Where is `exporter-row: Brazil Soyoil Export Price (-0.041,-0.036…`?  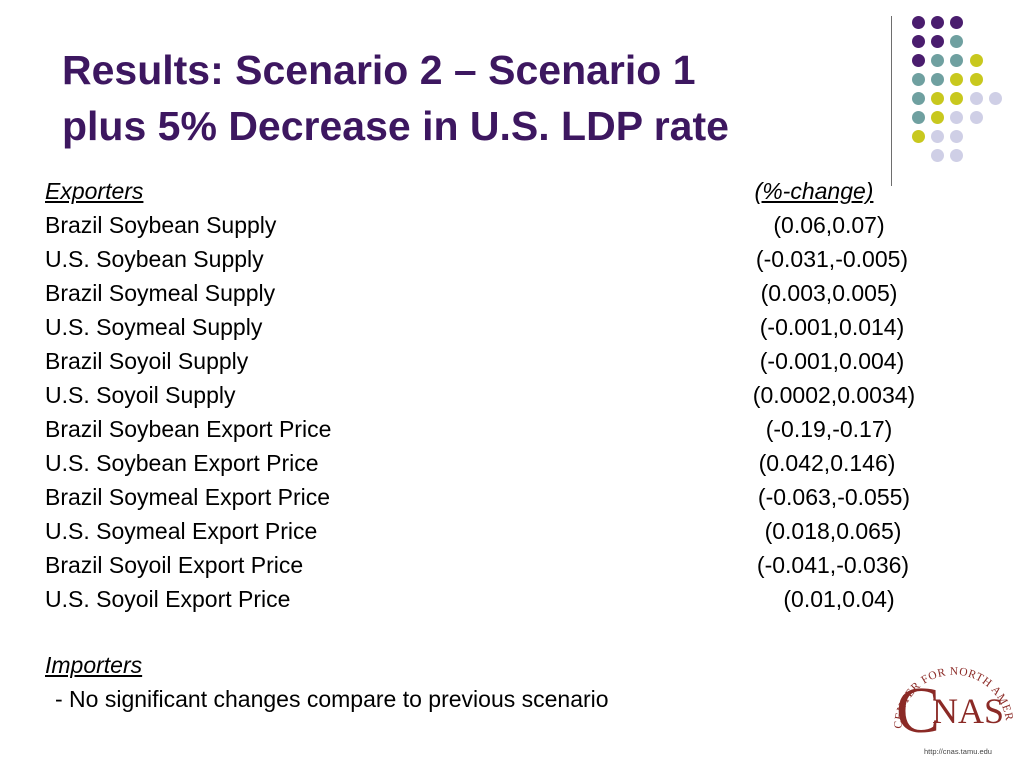 exporter-row: Brazil Soyoil Export Price (-0.041,-0.036… is located at coordinates (495, 565).